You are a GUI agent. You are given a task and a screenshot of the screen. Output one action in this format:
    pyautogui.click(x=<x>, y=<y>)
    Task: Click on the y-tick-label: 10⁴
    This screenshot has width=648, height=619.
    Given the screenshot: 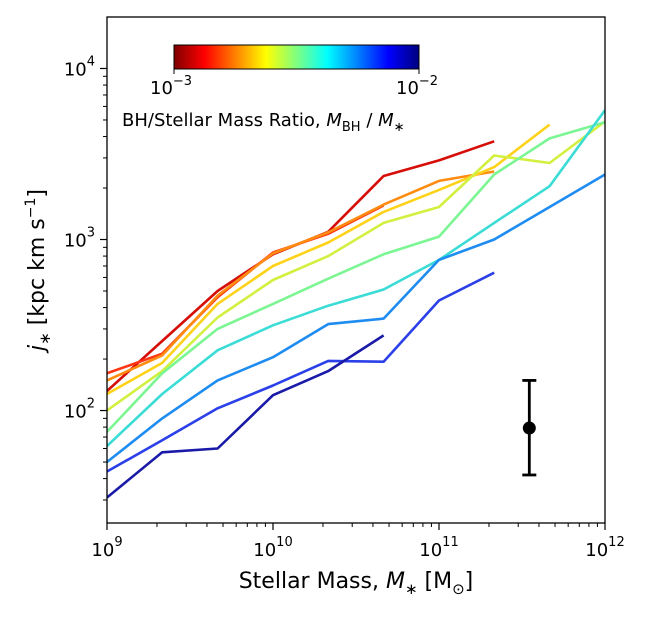 What is the action you would take?
    pyautogui.click(x=79, y=67)
    